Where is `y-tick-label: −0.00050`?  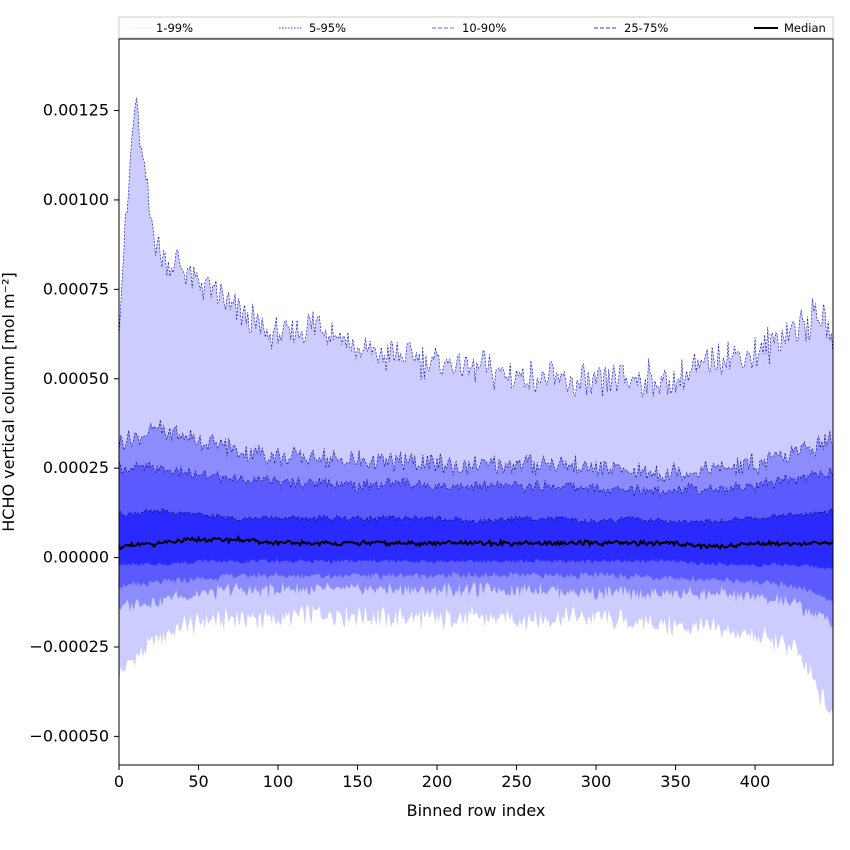 y-tick-label: −0.00050 is located at coordinates (69, 735).